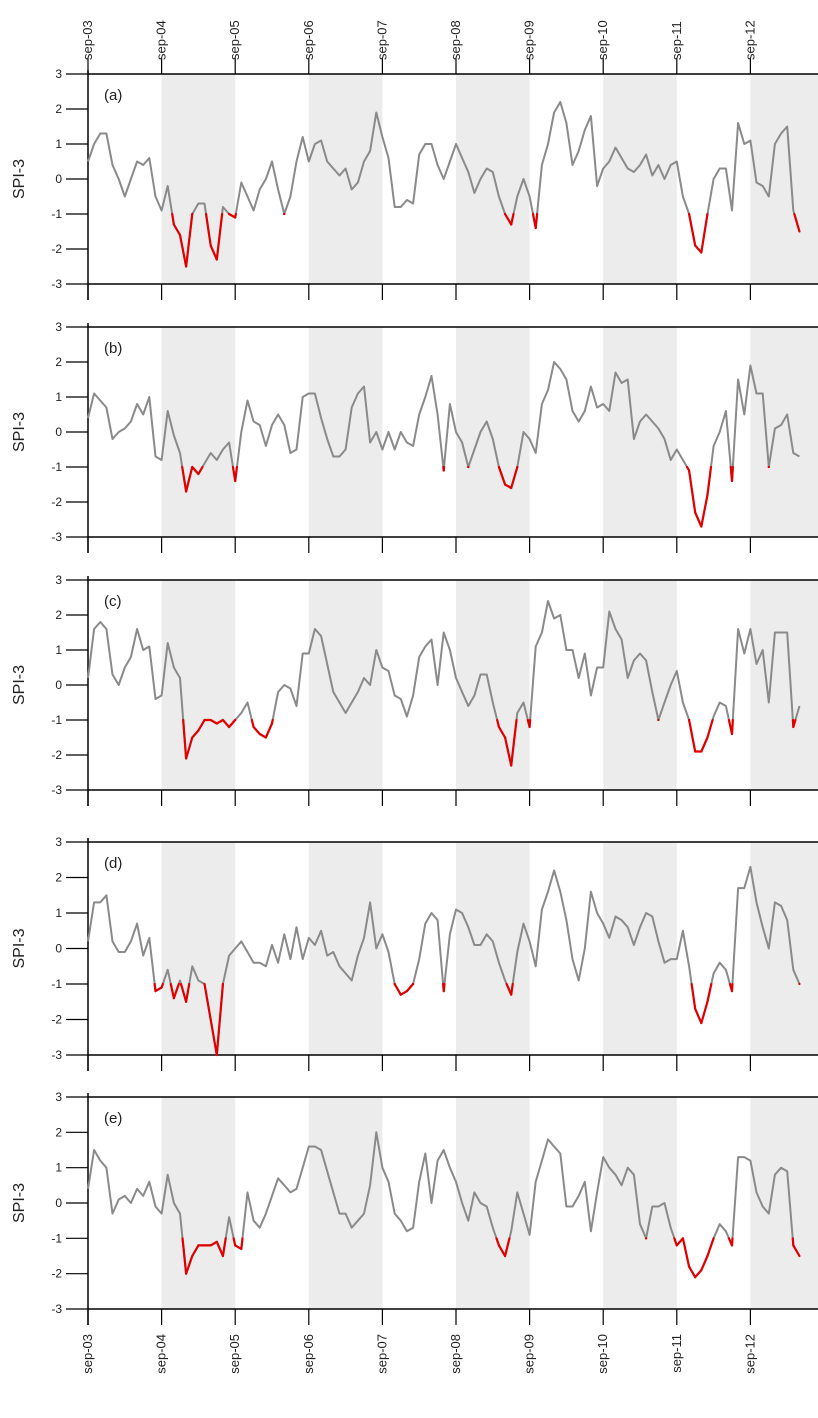 This screenshot has width=818, height=1418. Describe the element at coordinates (529, 40) in the screenshot. I see `top-x-tick-label: sep-09` at that location.